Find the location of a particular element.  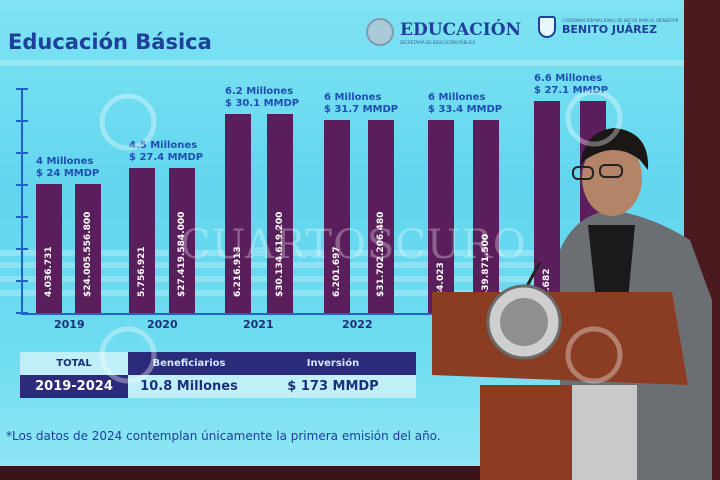

annotation-beneficiaries: 6.2 Millones is located at coordinates (259, 91).